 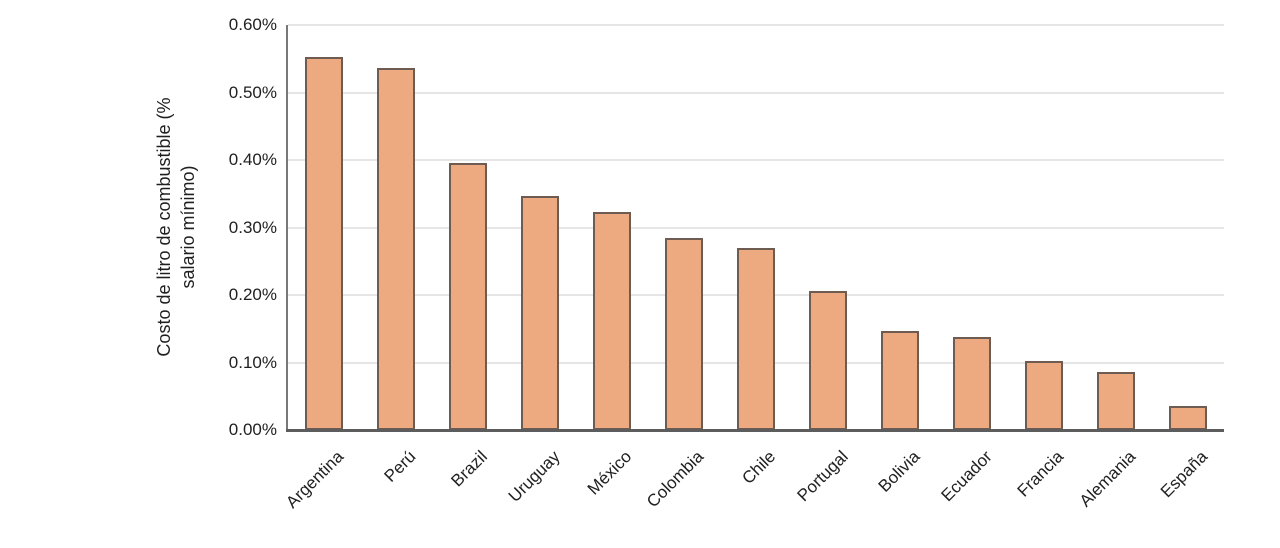 What do you see at coordinates (252, 294) in the screenshot?
I see `y-tick-label: 0.20%` at bounding box center [252, 294].